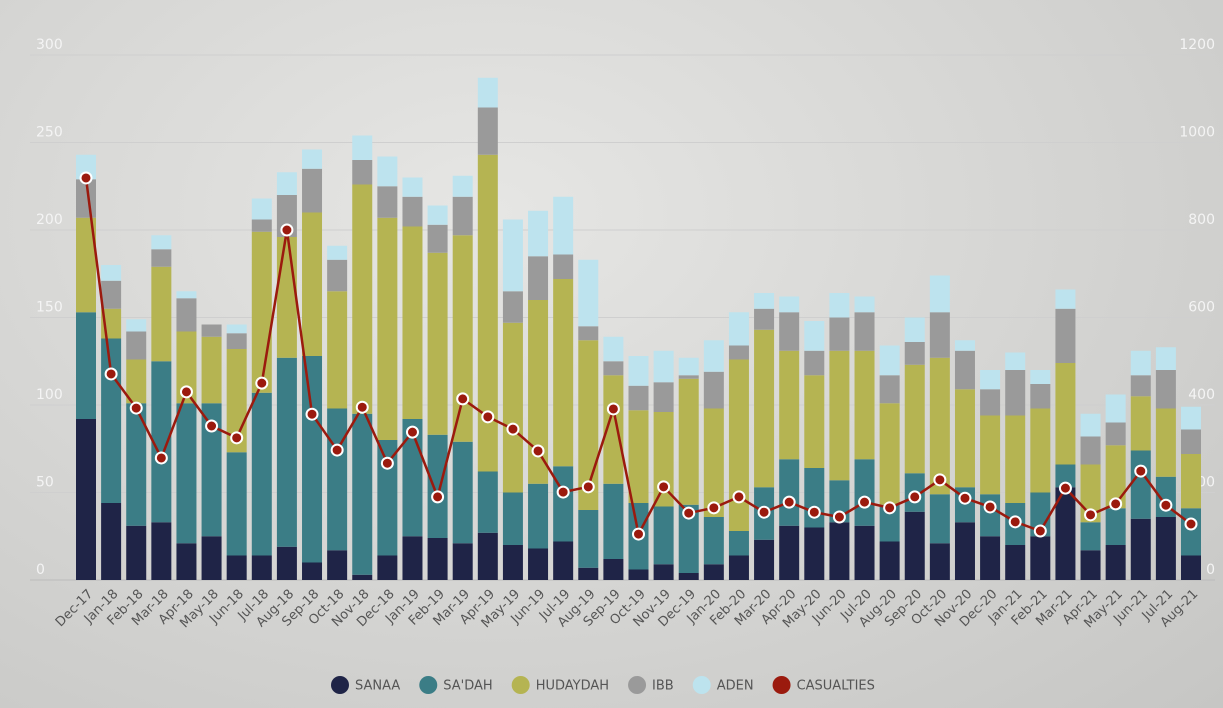  I want to click on legend-item: ADEN, so click(723, 685).